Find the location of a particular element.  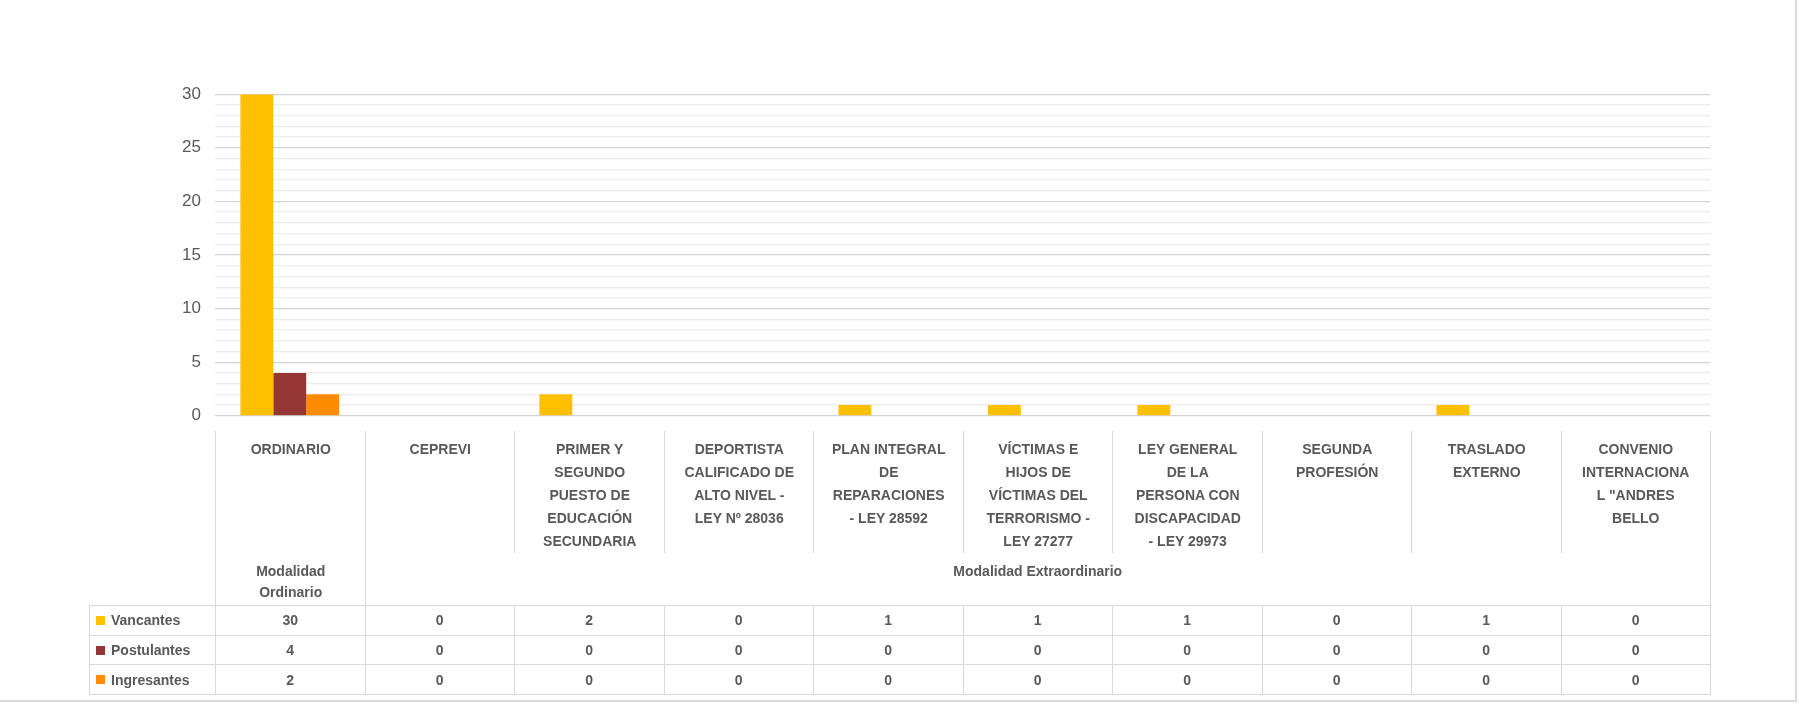

x-tick-label: PRIMER Y SEGUNDO PUESTO DE EDUCACIÓN SECUNDARIA is located at coordinates (590, 495).